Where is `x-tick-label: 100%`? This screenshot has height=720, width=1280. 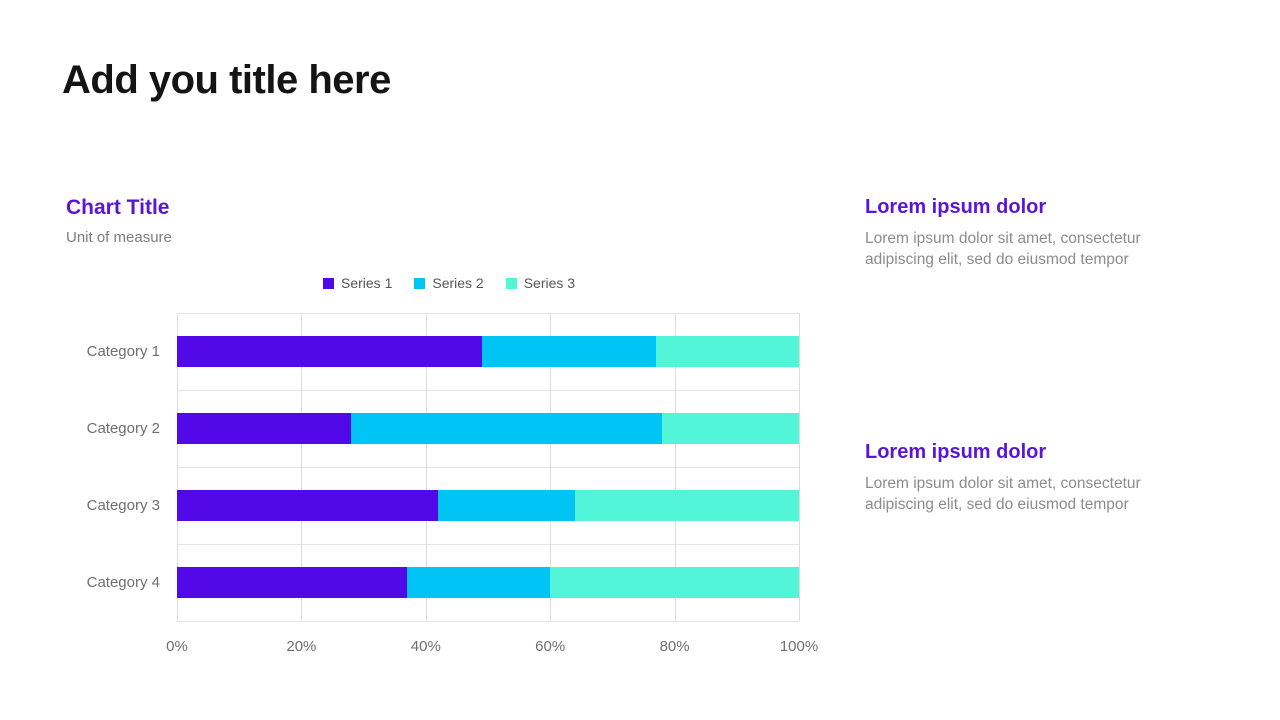
x-tick-label: 100% is located at coordinates (799, 646).